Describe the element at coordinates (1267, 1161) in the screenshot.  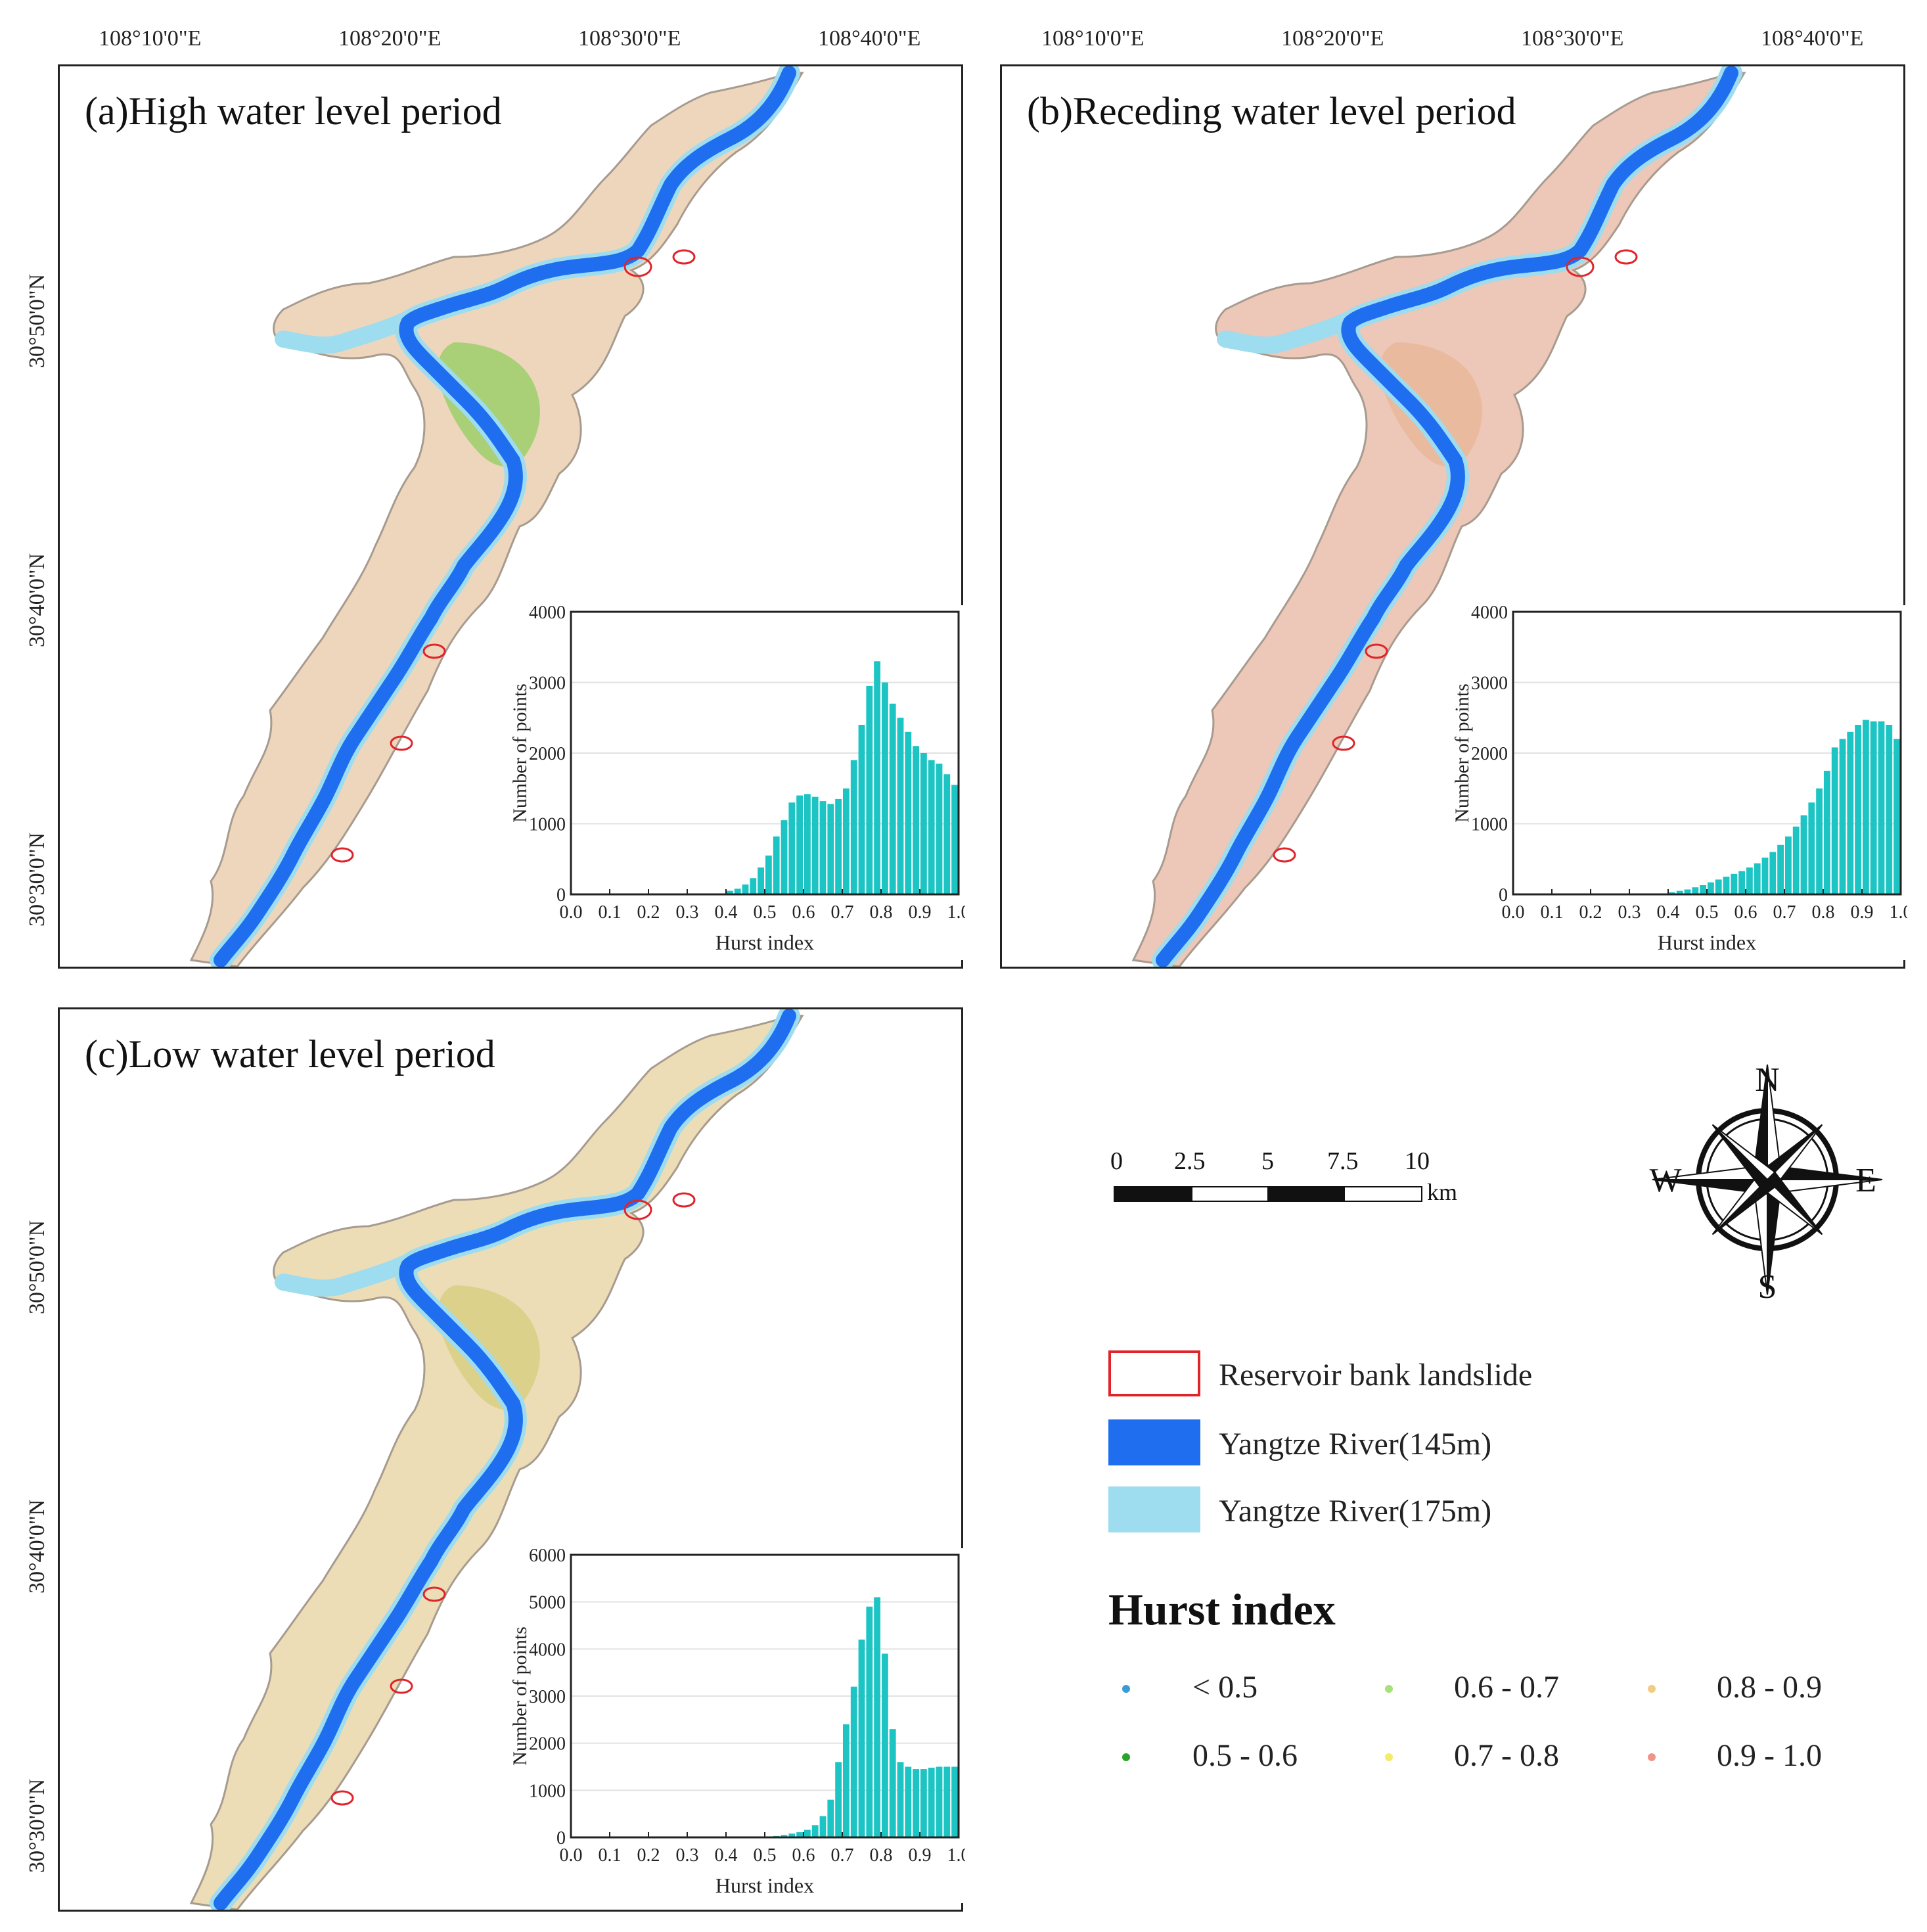
I see `scale-tick-label: 5` at that location.